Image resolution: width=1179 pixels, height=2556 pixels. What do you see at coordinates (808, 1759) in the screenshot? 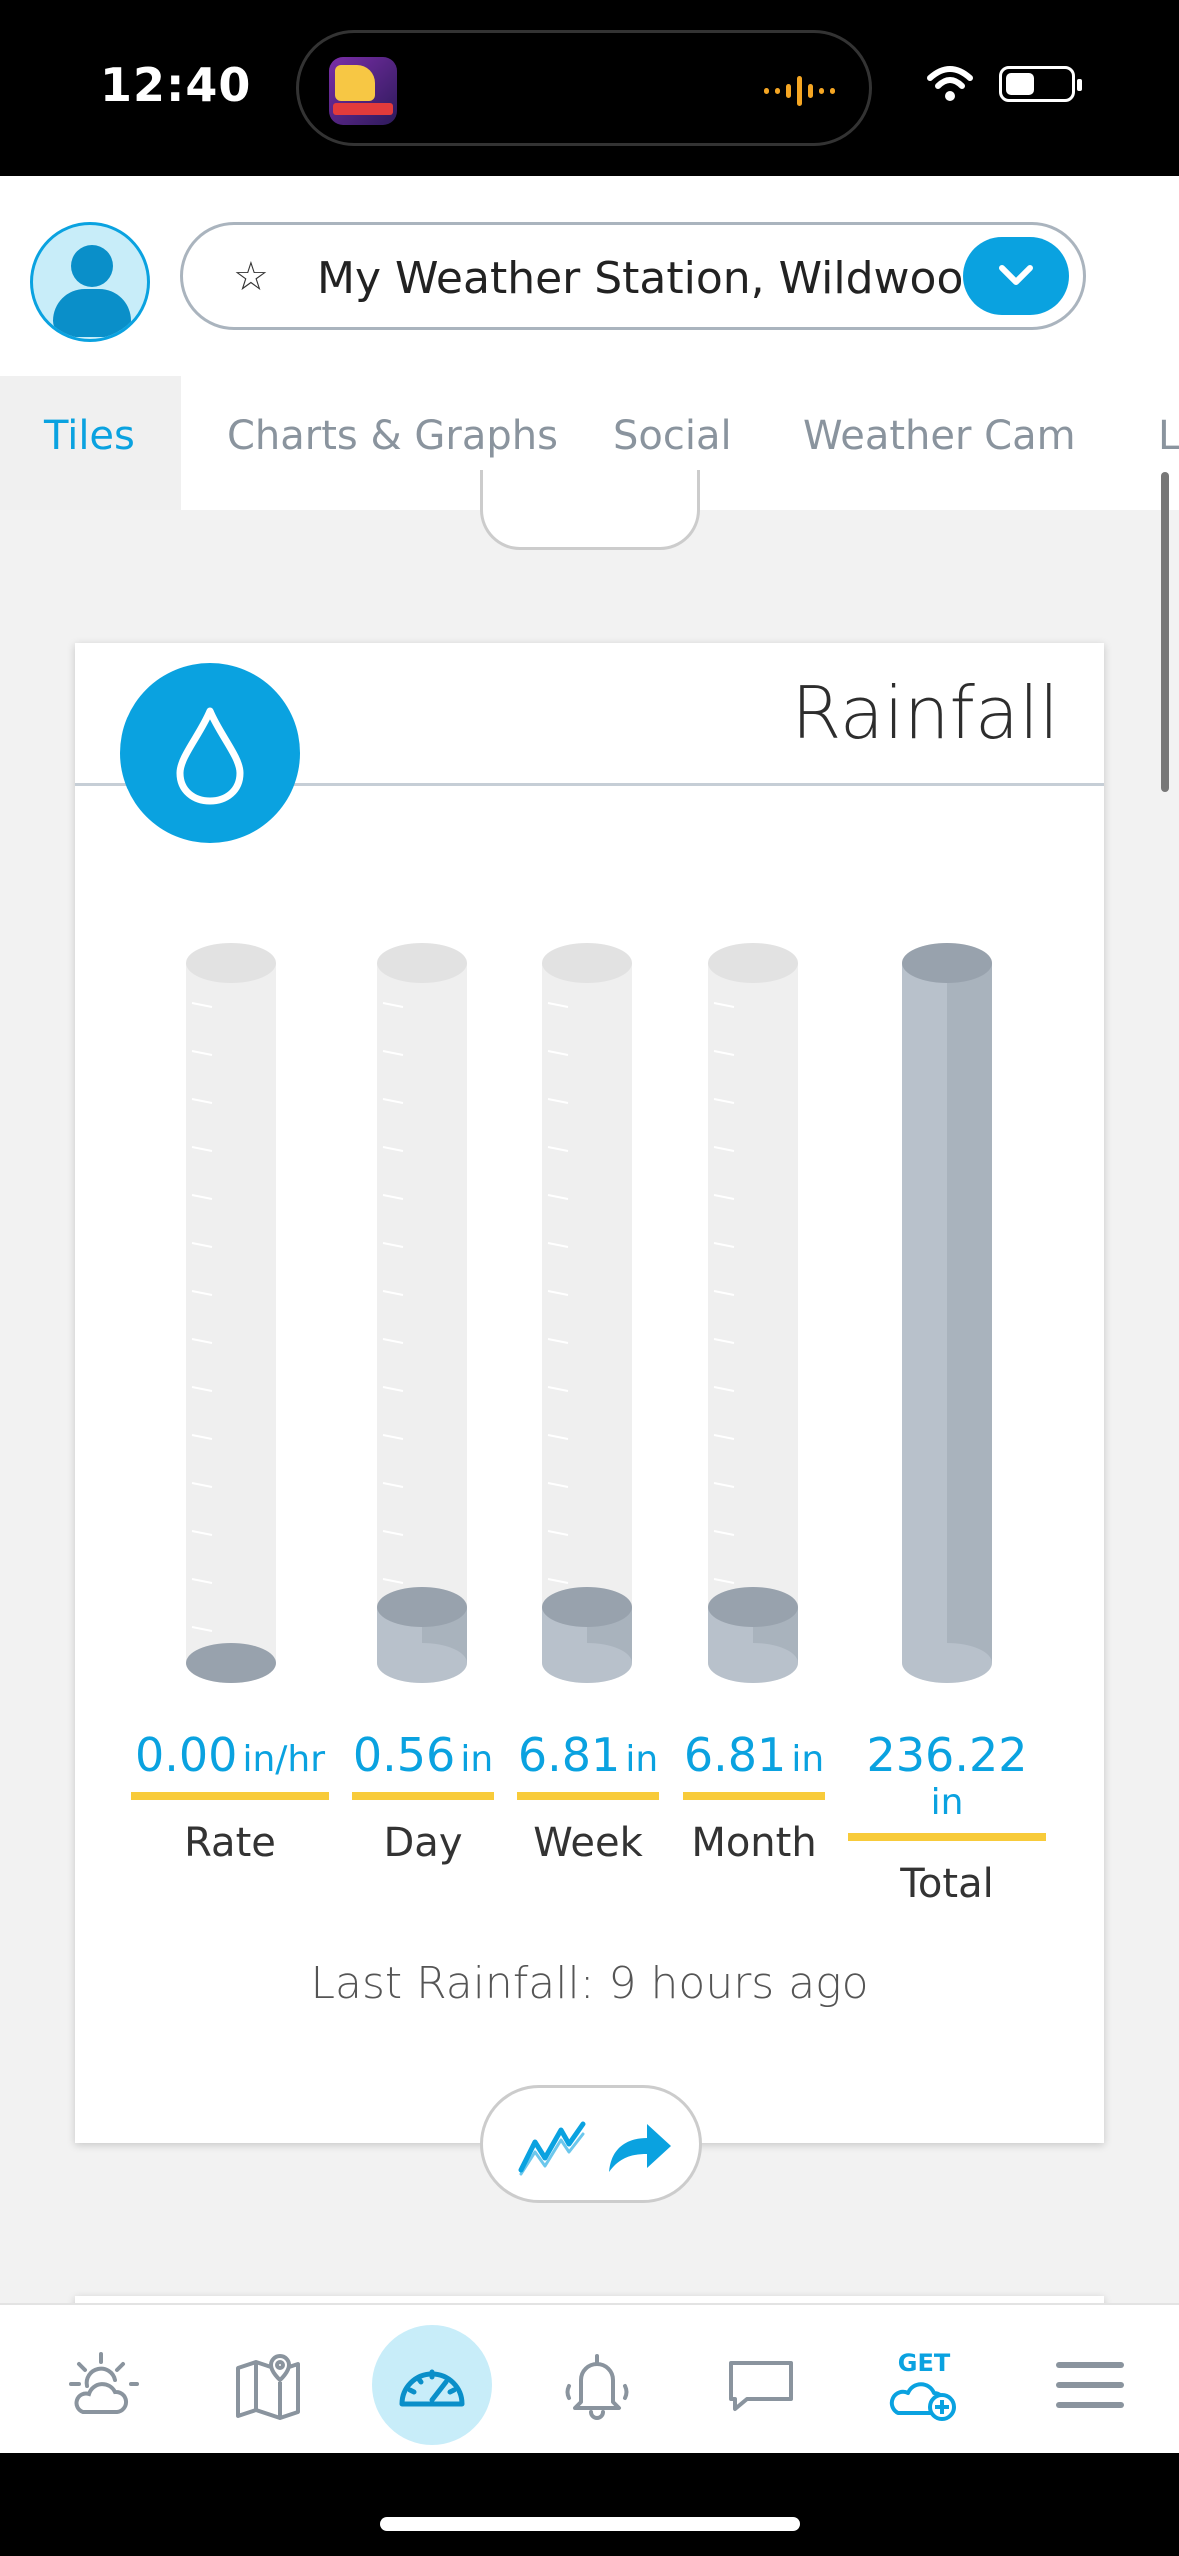
I see `month-unit: in` at bounding box center [808, 1759].